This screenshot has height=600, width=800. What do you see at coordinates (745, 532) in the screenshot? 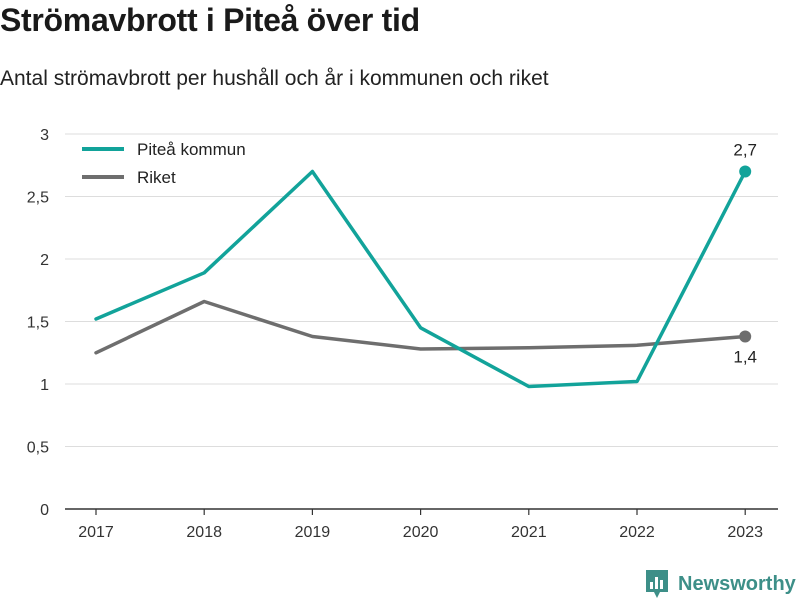
I see `x-tick-label: 2023` at bounding box center [745, 532].